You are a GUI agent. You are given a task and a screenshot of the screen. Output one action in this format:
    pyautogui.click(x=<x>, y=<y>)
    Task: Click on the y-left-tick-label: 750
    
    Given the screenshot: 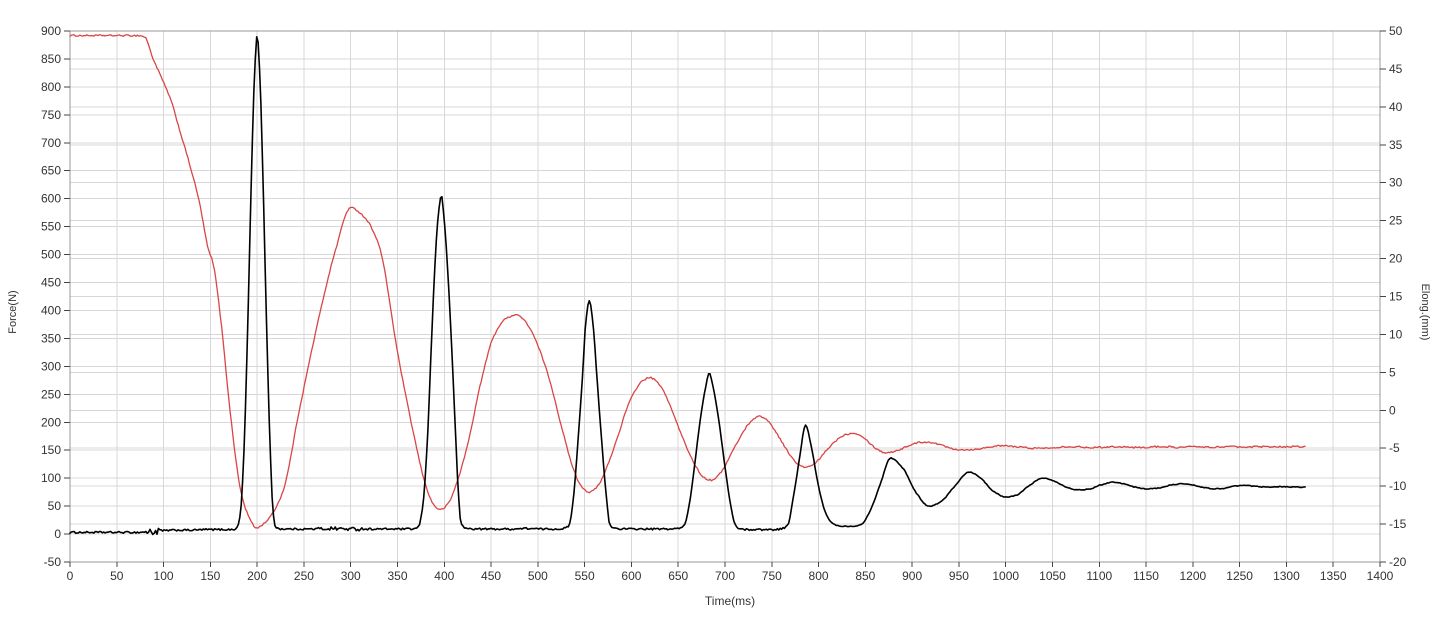 What is the action you would take?
    pyautogui.click(x=51, y=115)
    